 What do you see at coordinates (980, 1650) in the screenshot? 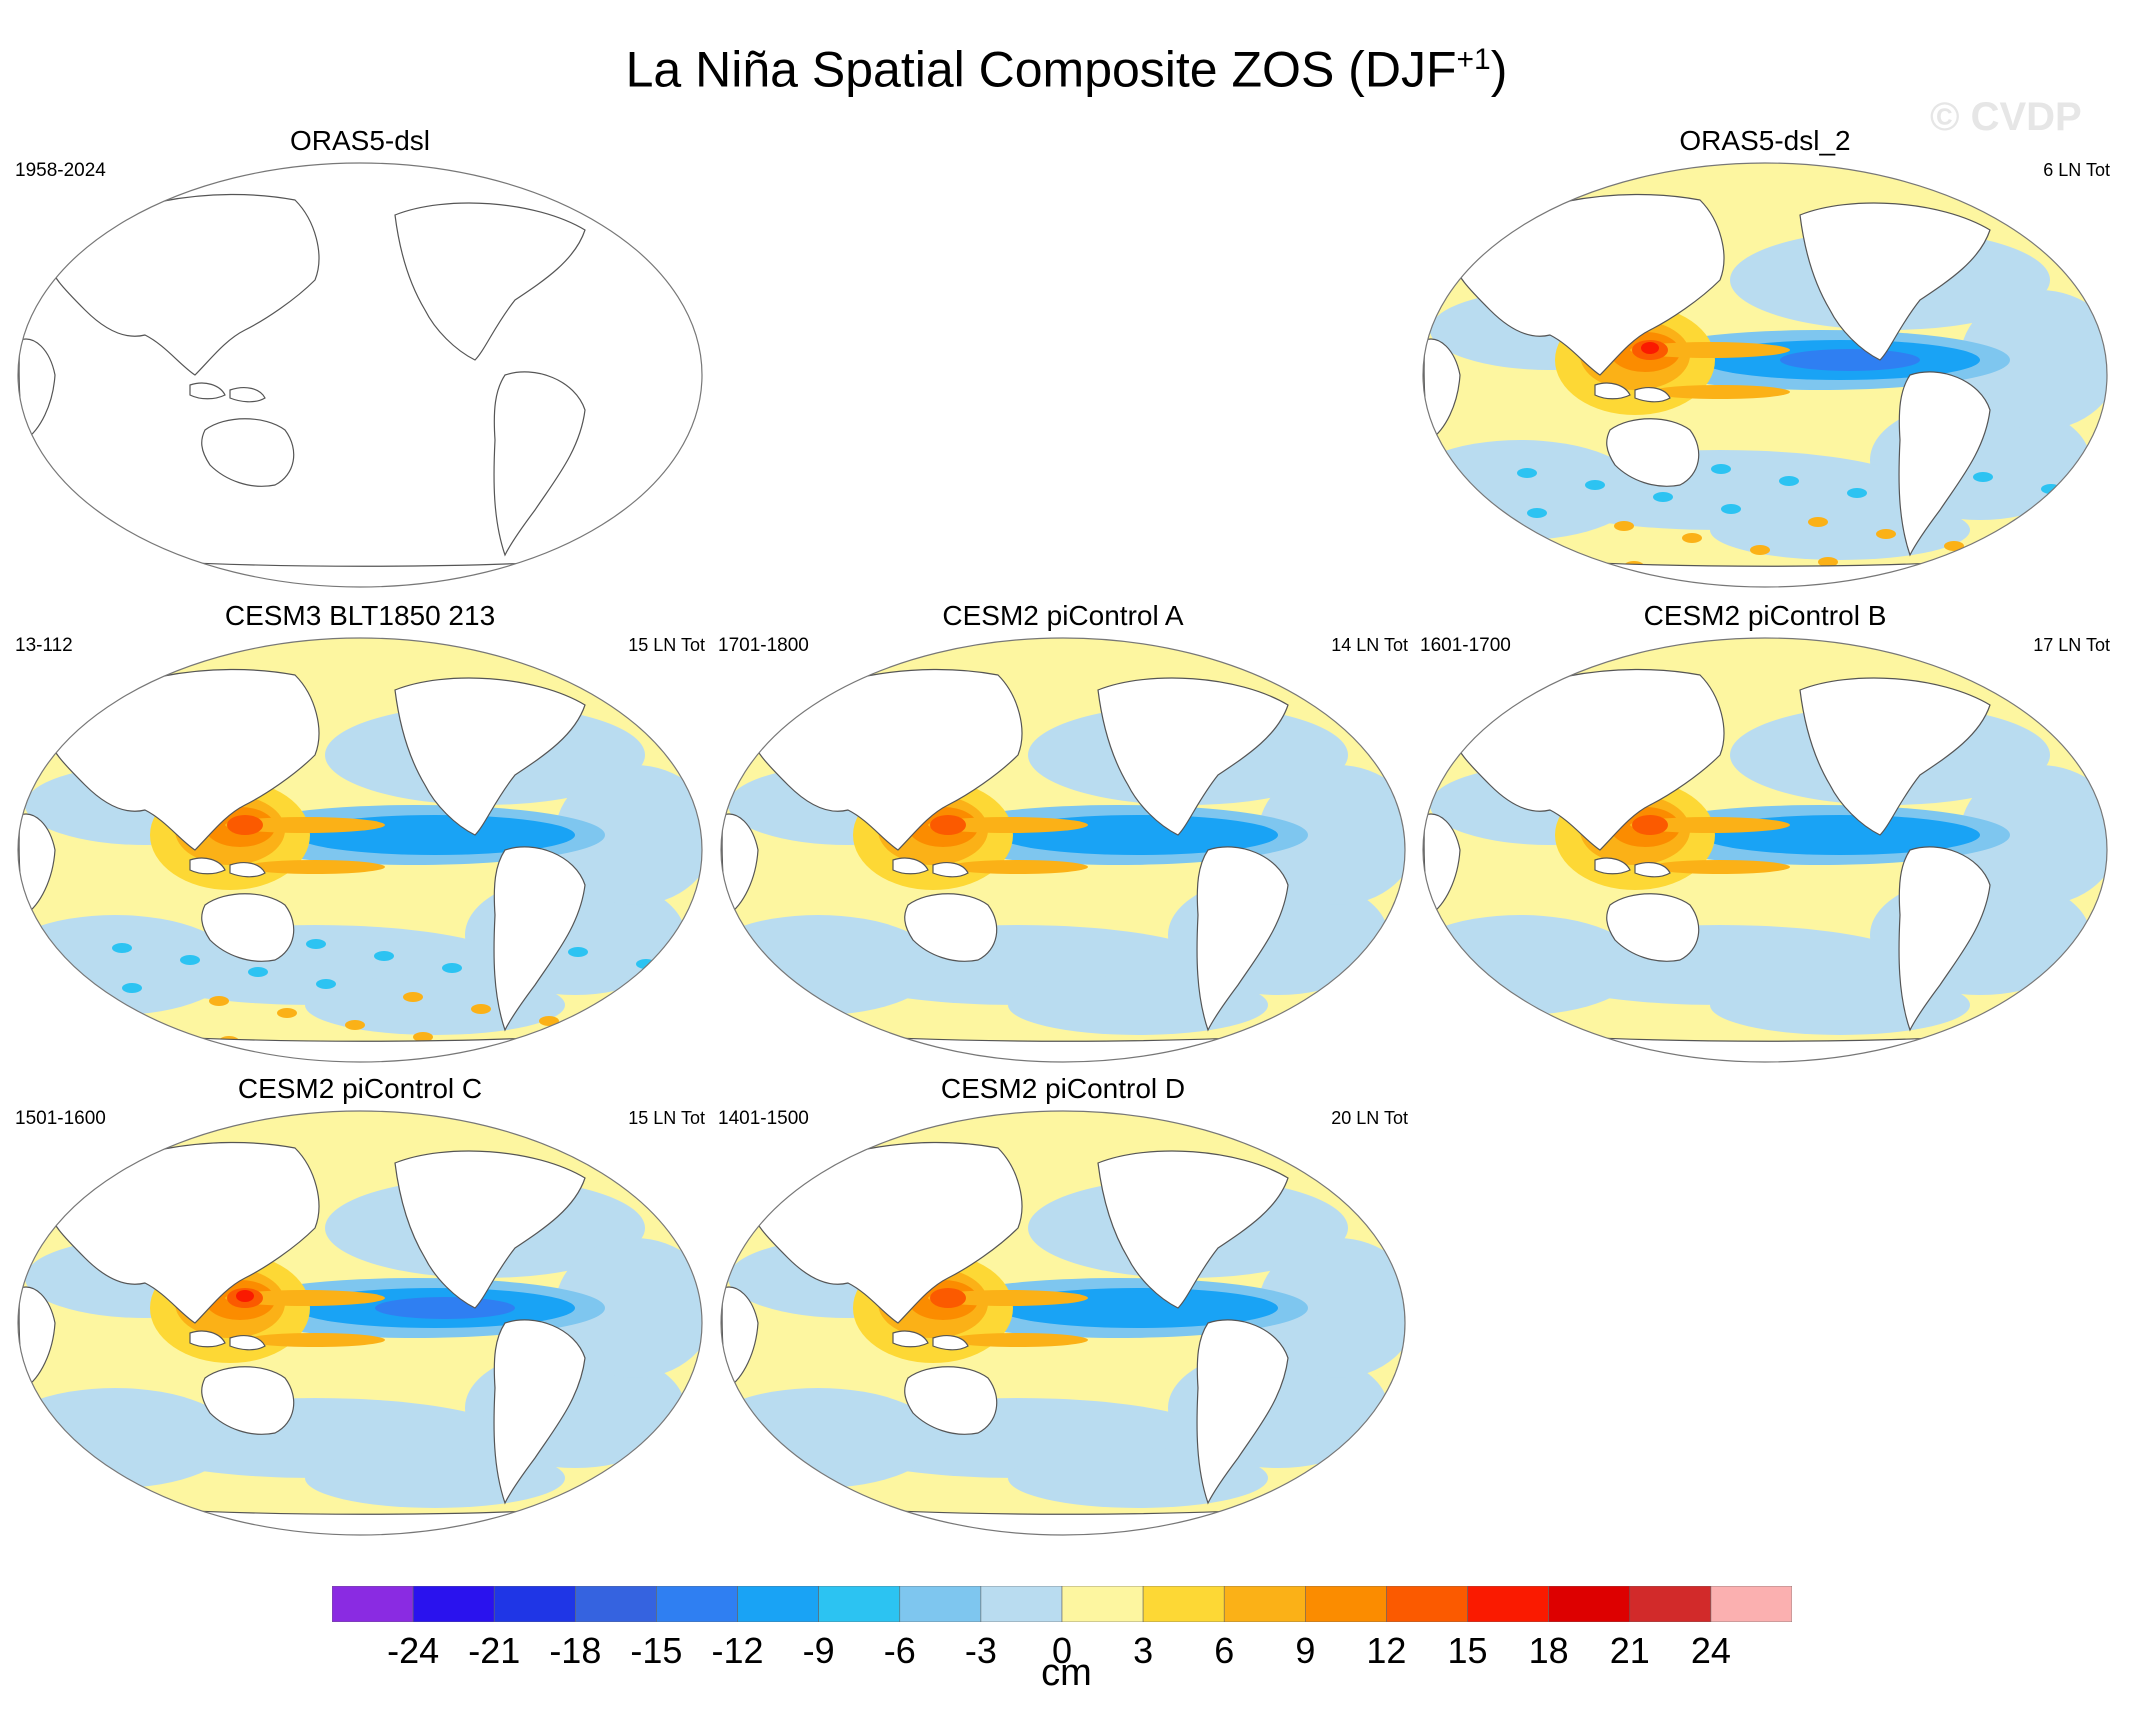
I see `colorbar-tick-label: -3` at bounding box center [980, 1650].